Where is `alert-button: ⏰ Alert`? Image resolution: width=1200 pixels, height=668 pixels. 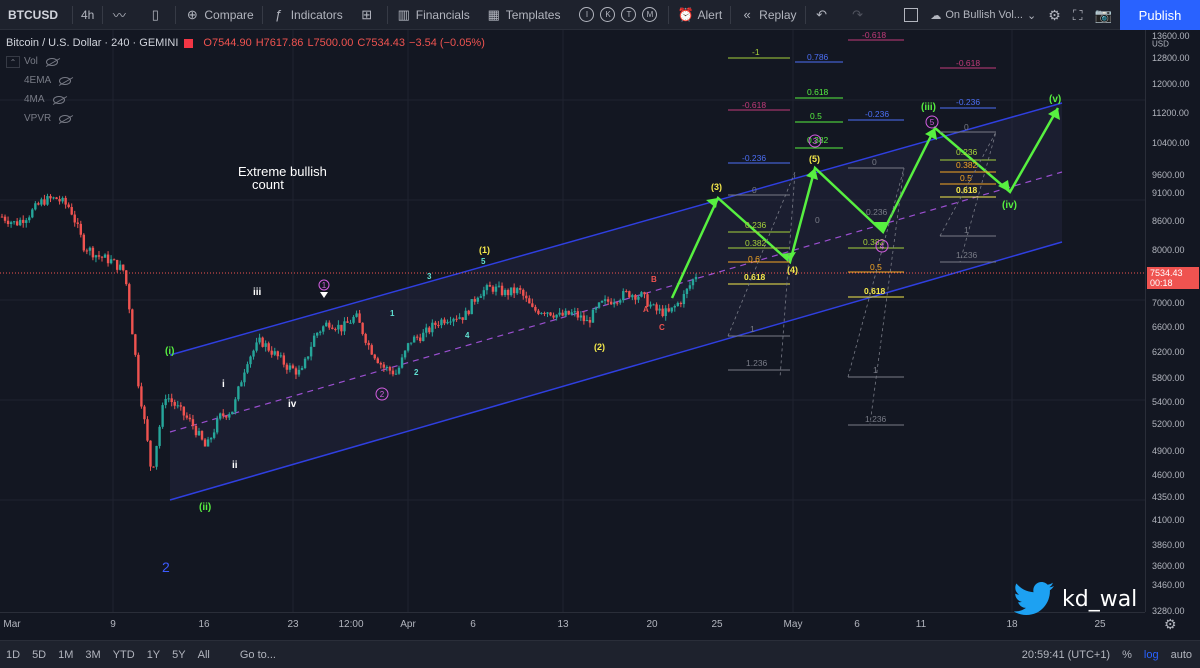
alert-button: ⏰ Alert is located at coordinates (699, 15).